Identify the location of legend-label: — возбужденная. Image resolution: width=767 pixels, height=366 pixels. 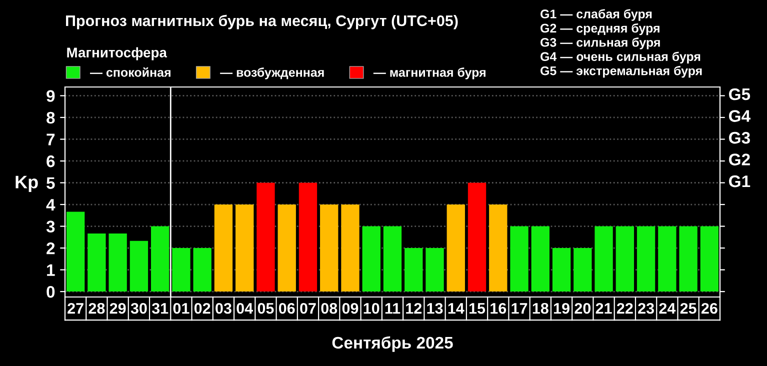
(272, 74).